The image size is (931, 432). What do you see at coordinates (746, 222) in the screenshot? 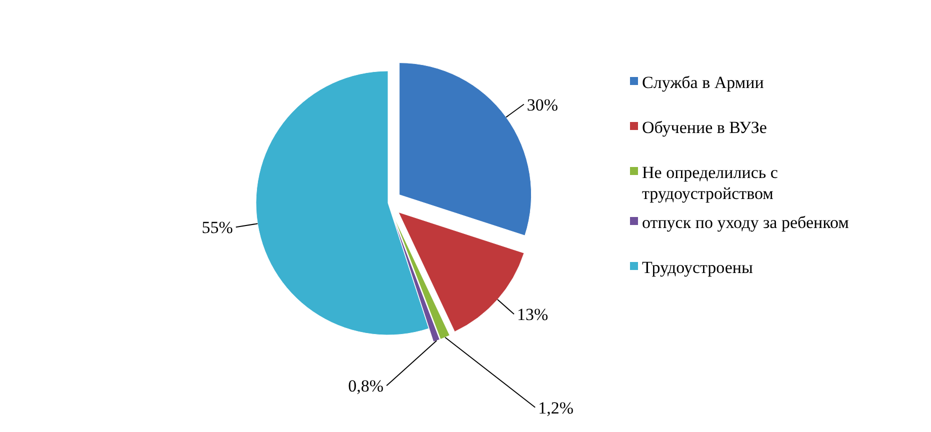
I see `legend-label: отпуск по уходу за ребенком` at bounding box center [746, 222].